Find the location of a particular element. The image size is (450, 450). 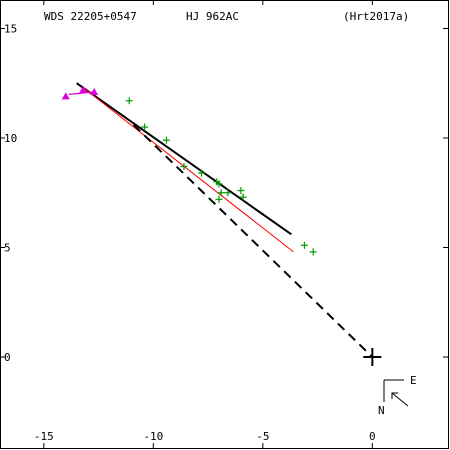

x-tick-label: -10 is located at coordinates (153, 436).